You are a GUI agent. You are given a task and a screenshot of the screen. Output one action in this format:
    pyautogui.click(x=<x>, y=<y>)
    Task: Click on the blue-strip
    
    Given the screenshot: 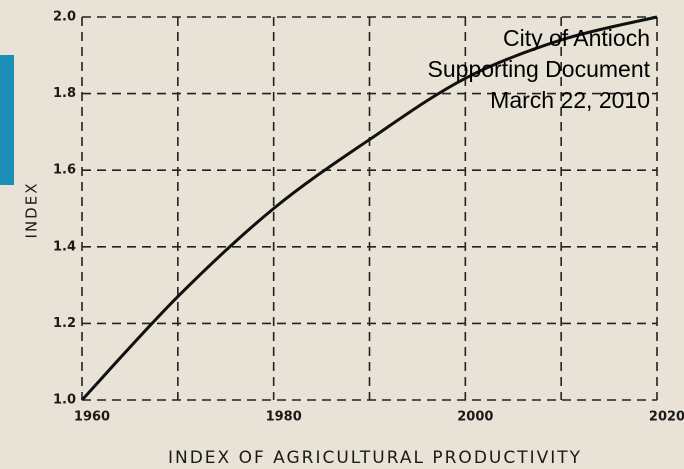 What is the action you would take?
    pyautogui.click(x=7, y=120)
    